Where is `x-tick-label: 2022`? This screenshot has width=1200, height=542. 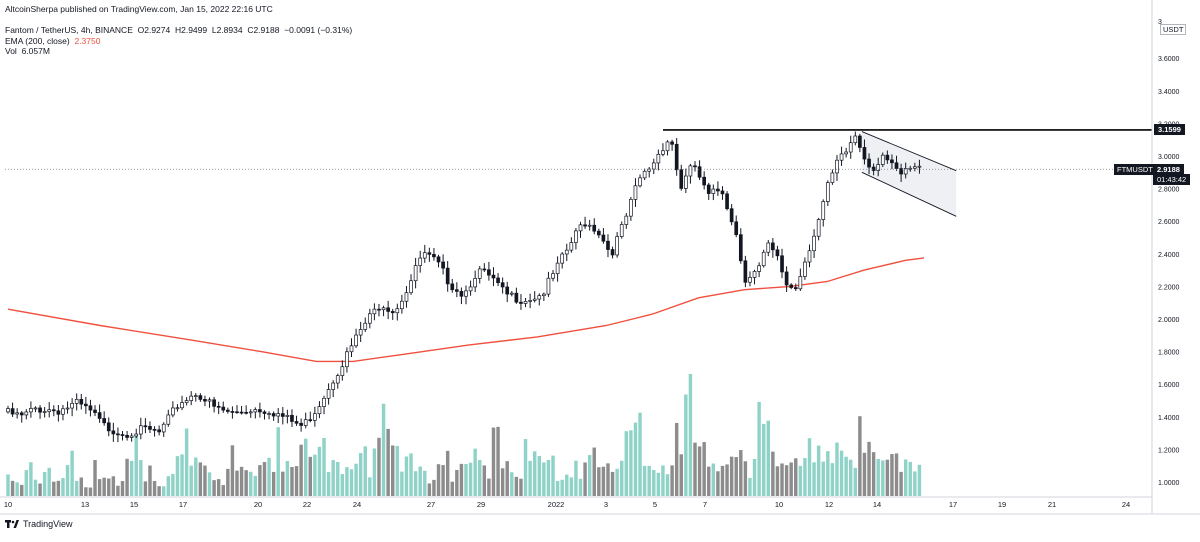
x-tick-label: 2022 is located at coordinates (556, 504).